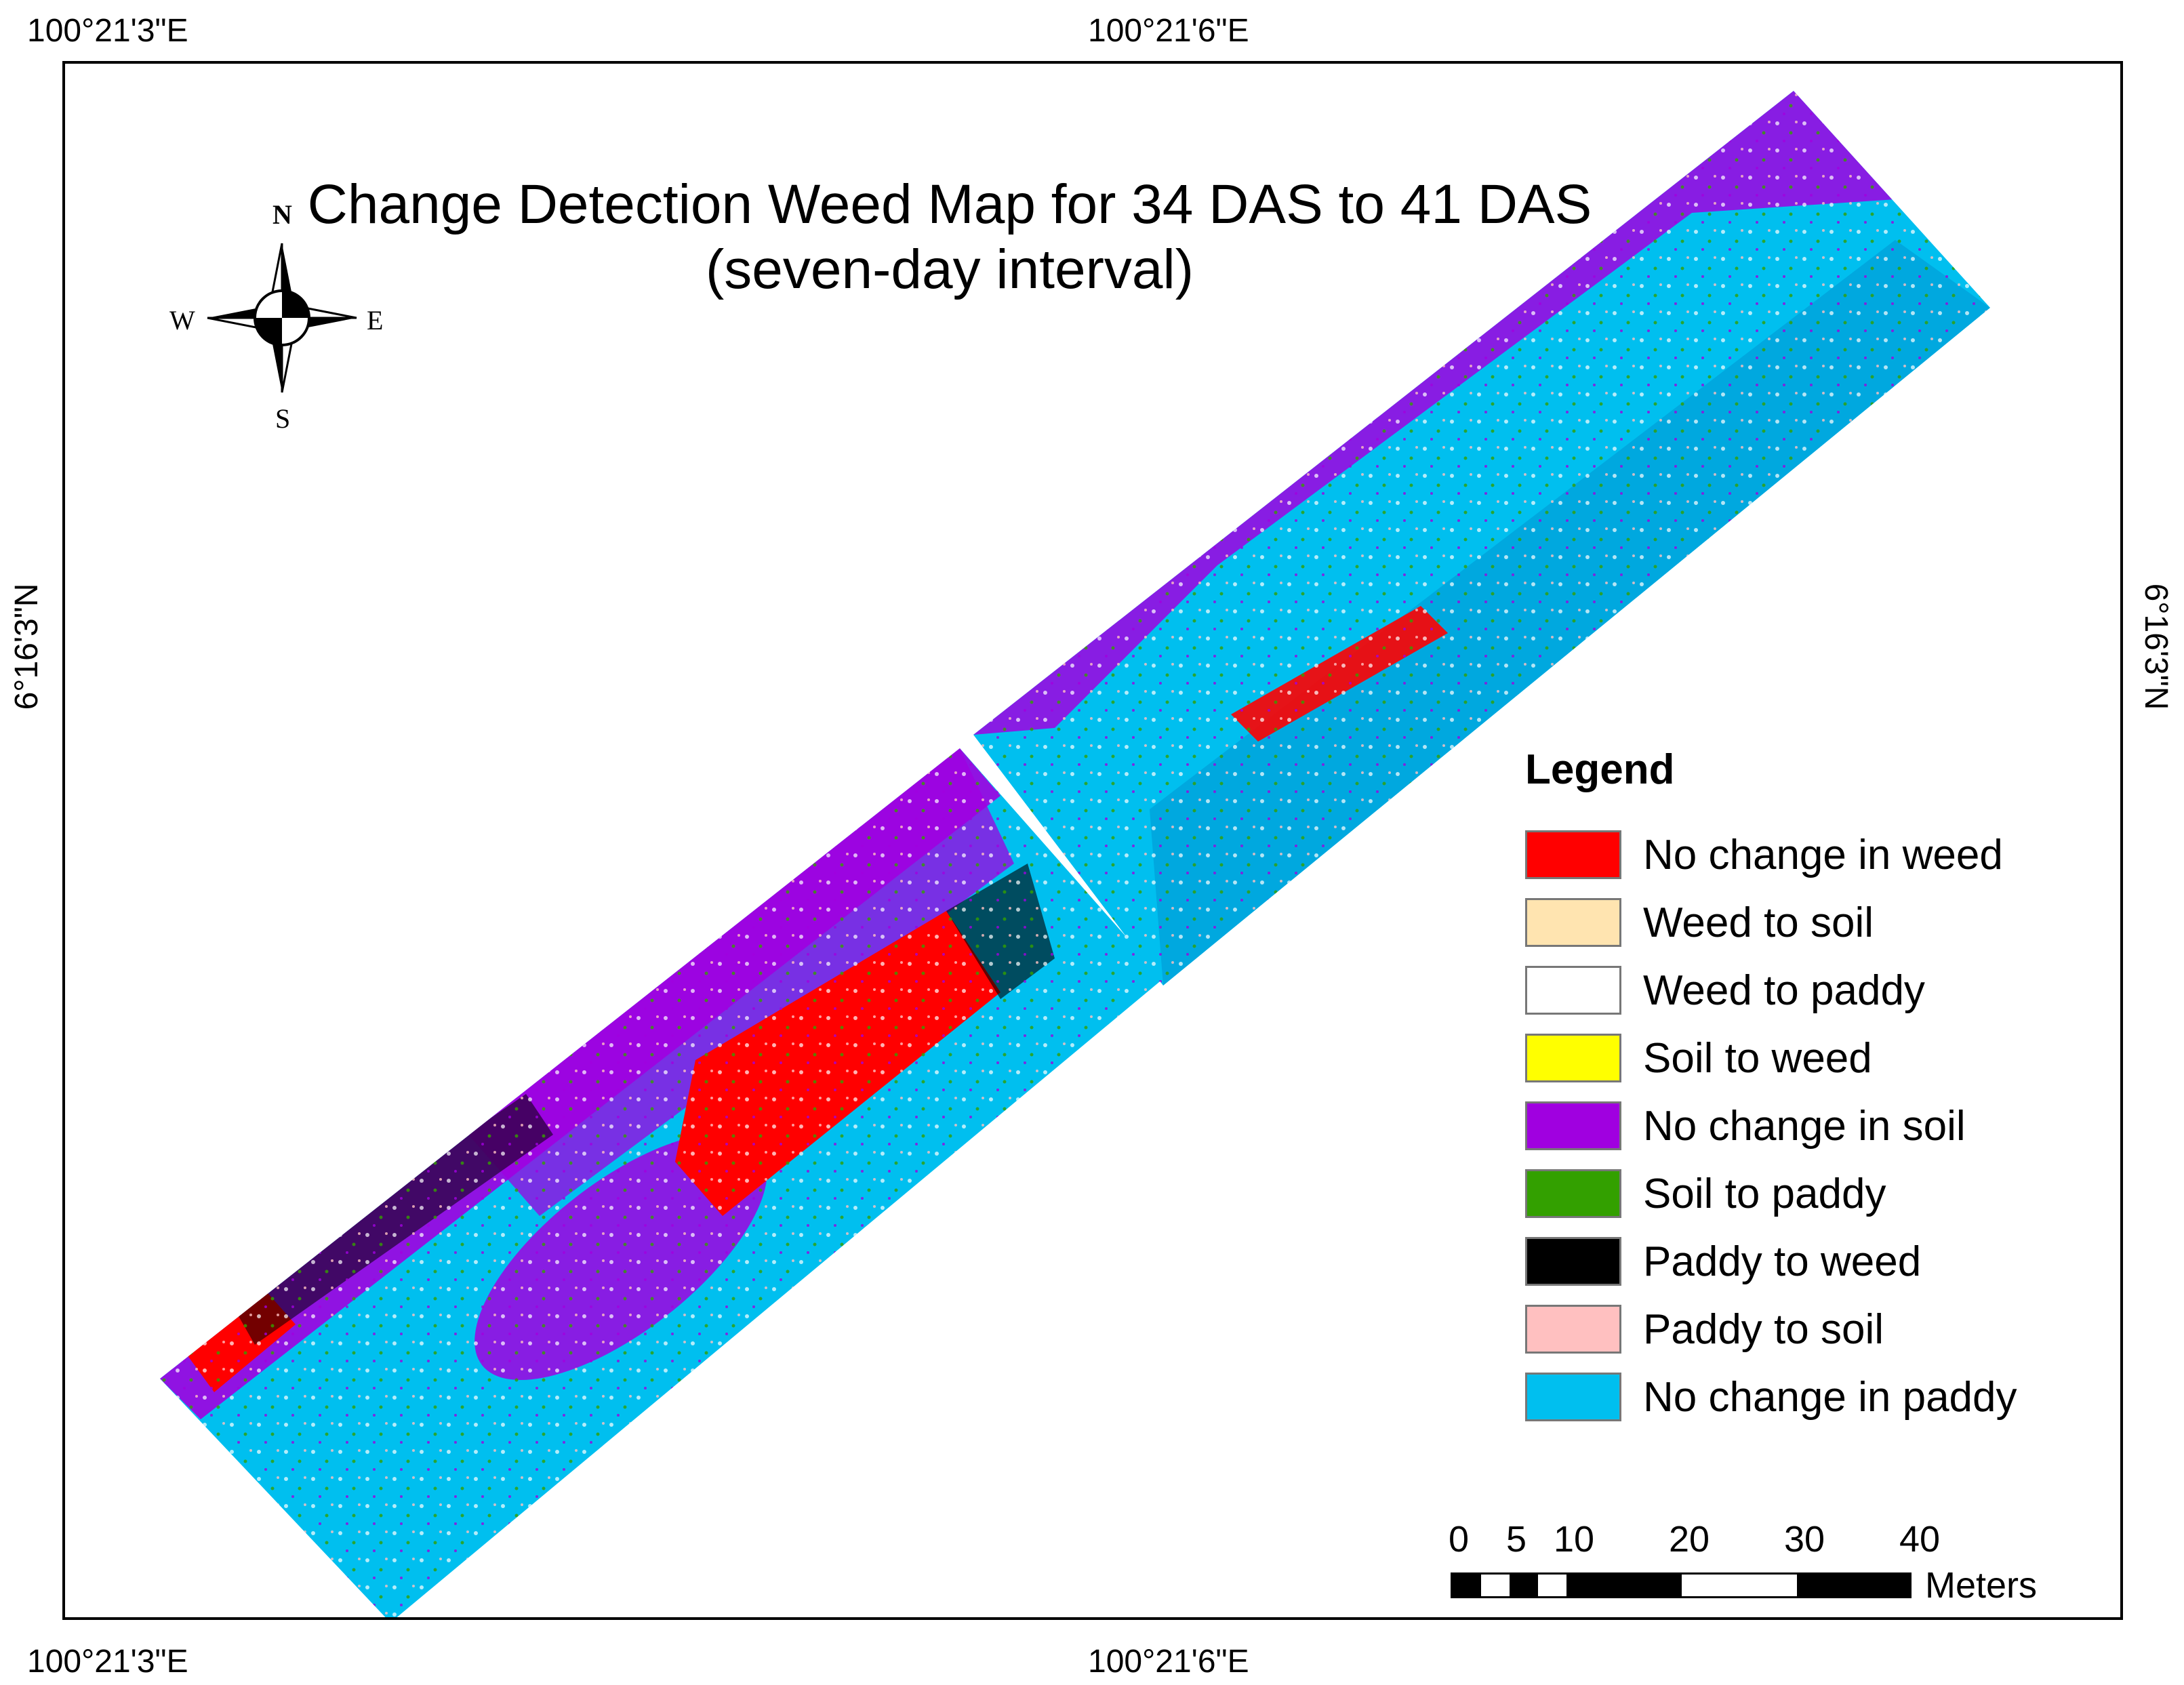 The height and width of the screenshot is (1685, 2184). I want to click on compass-rose-icon, so click(282, 318).